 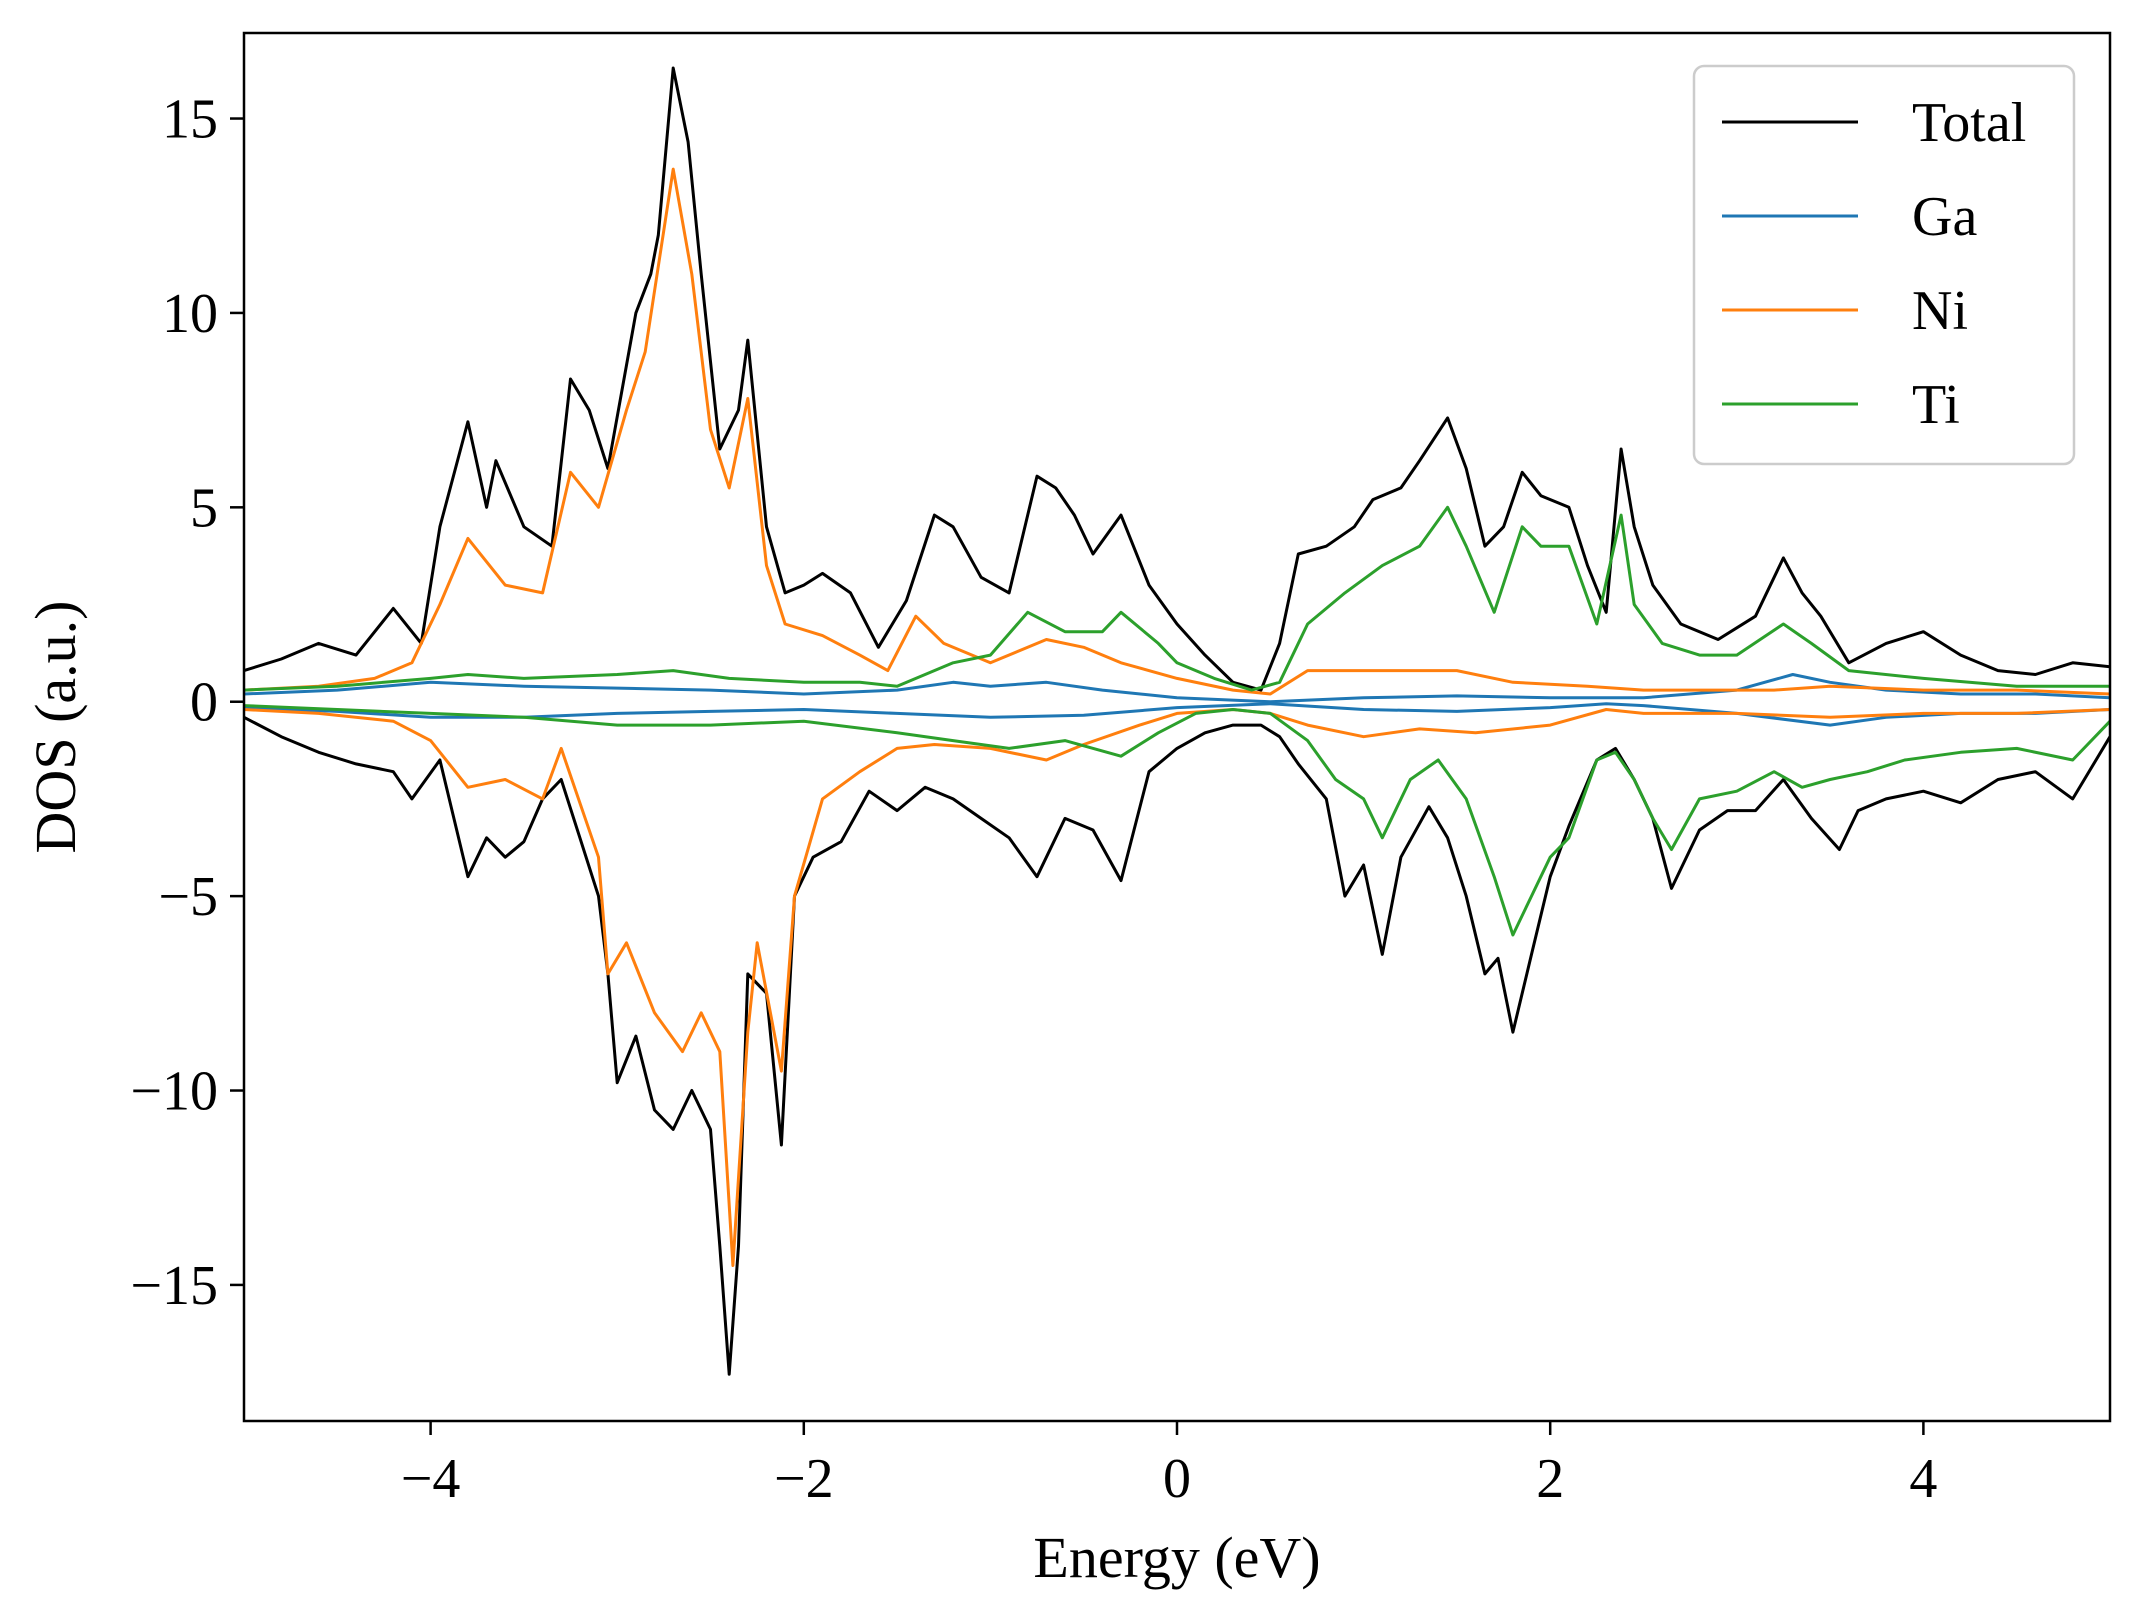 I want to click on x-tick-label: −2, so click(x=804, y=1479).